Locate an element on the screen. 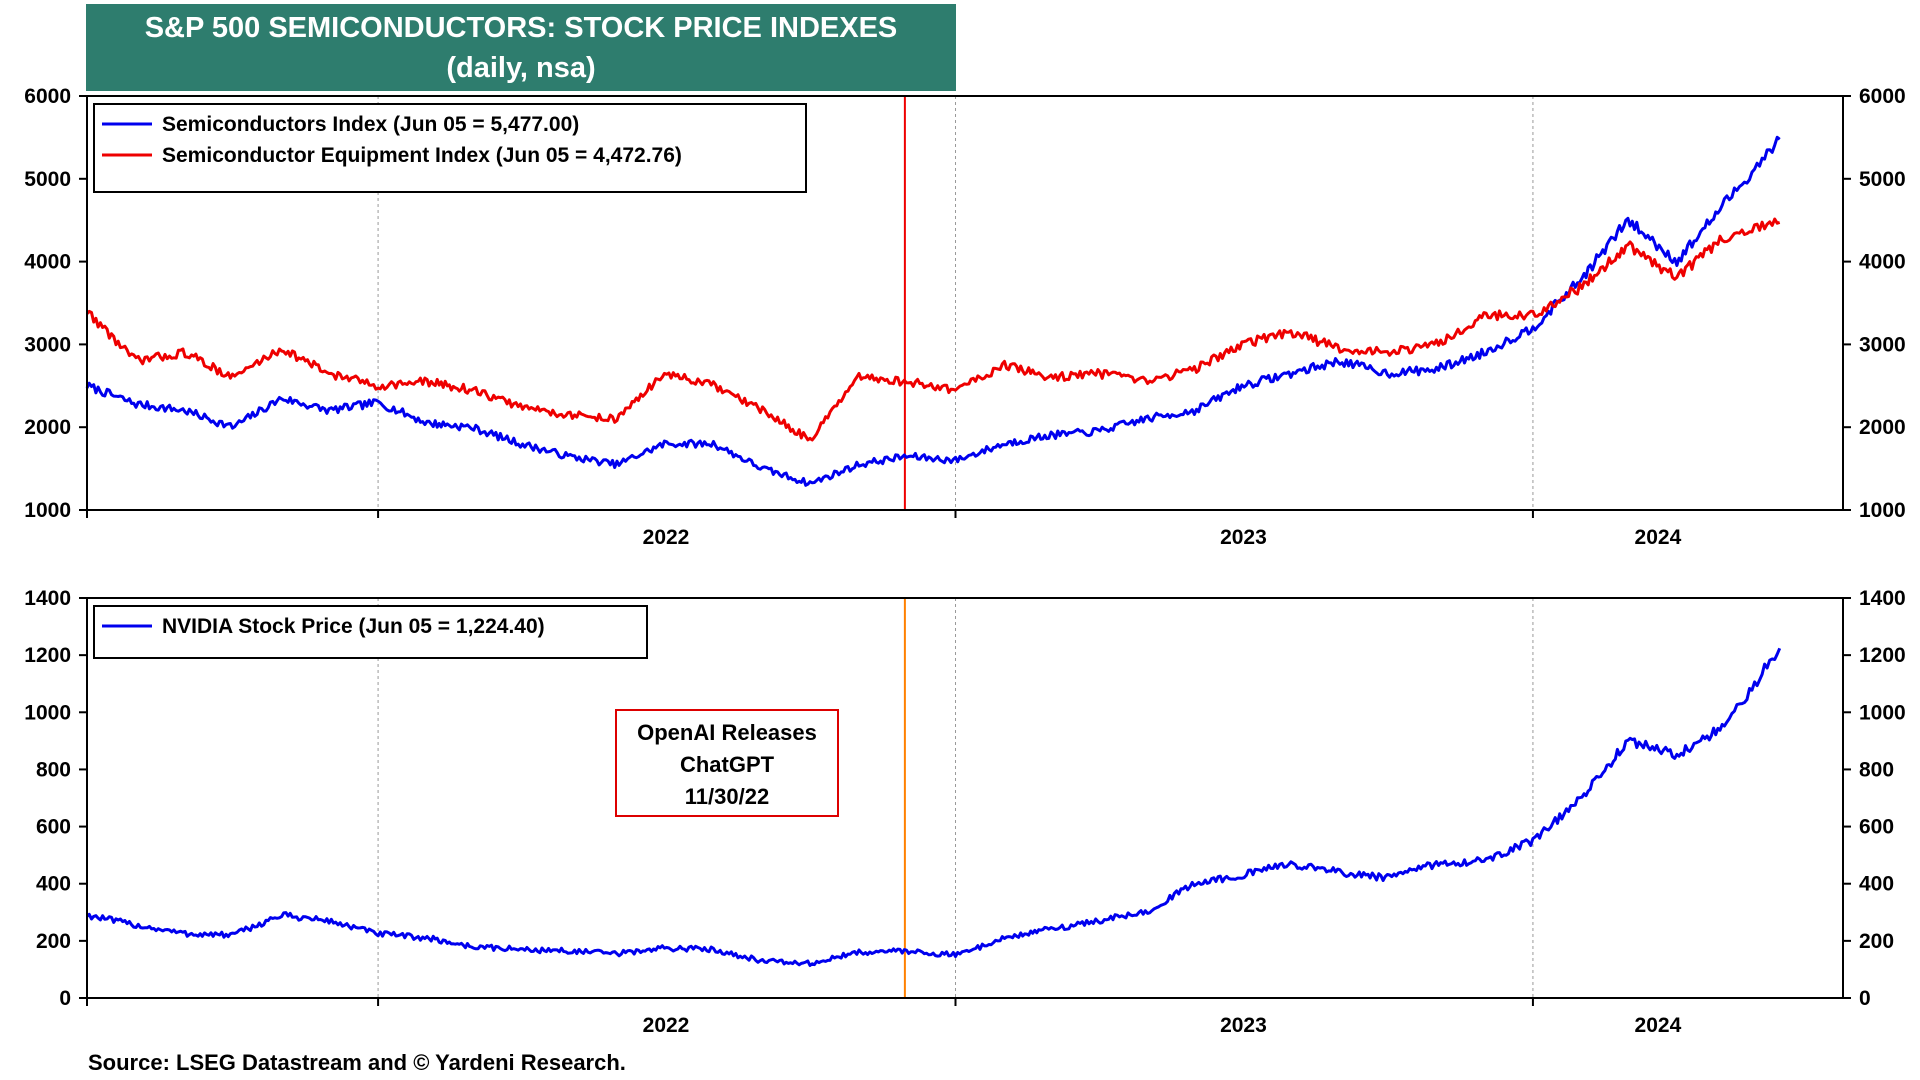  y-tick-label-left: 2000 is located at coordinates (47, 427).